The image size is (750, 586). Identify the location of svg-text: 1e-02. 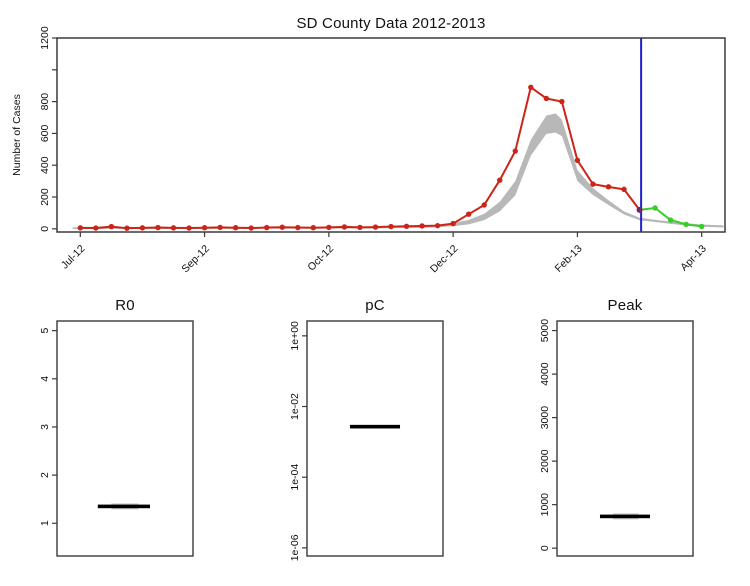
(295, 406).